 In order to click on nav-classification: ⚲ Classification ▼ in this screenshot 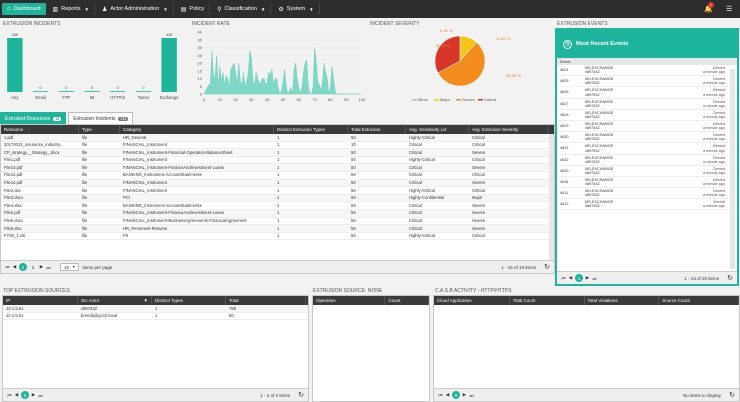, I will do `click(242, 9)`.